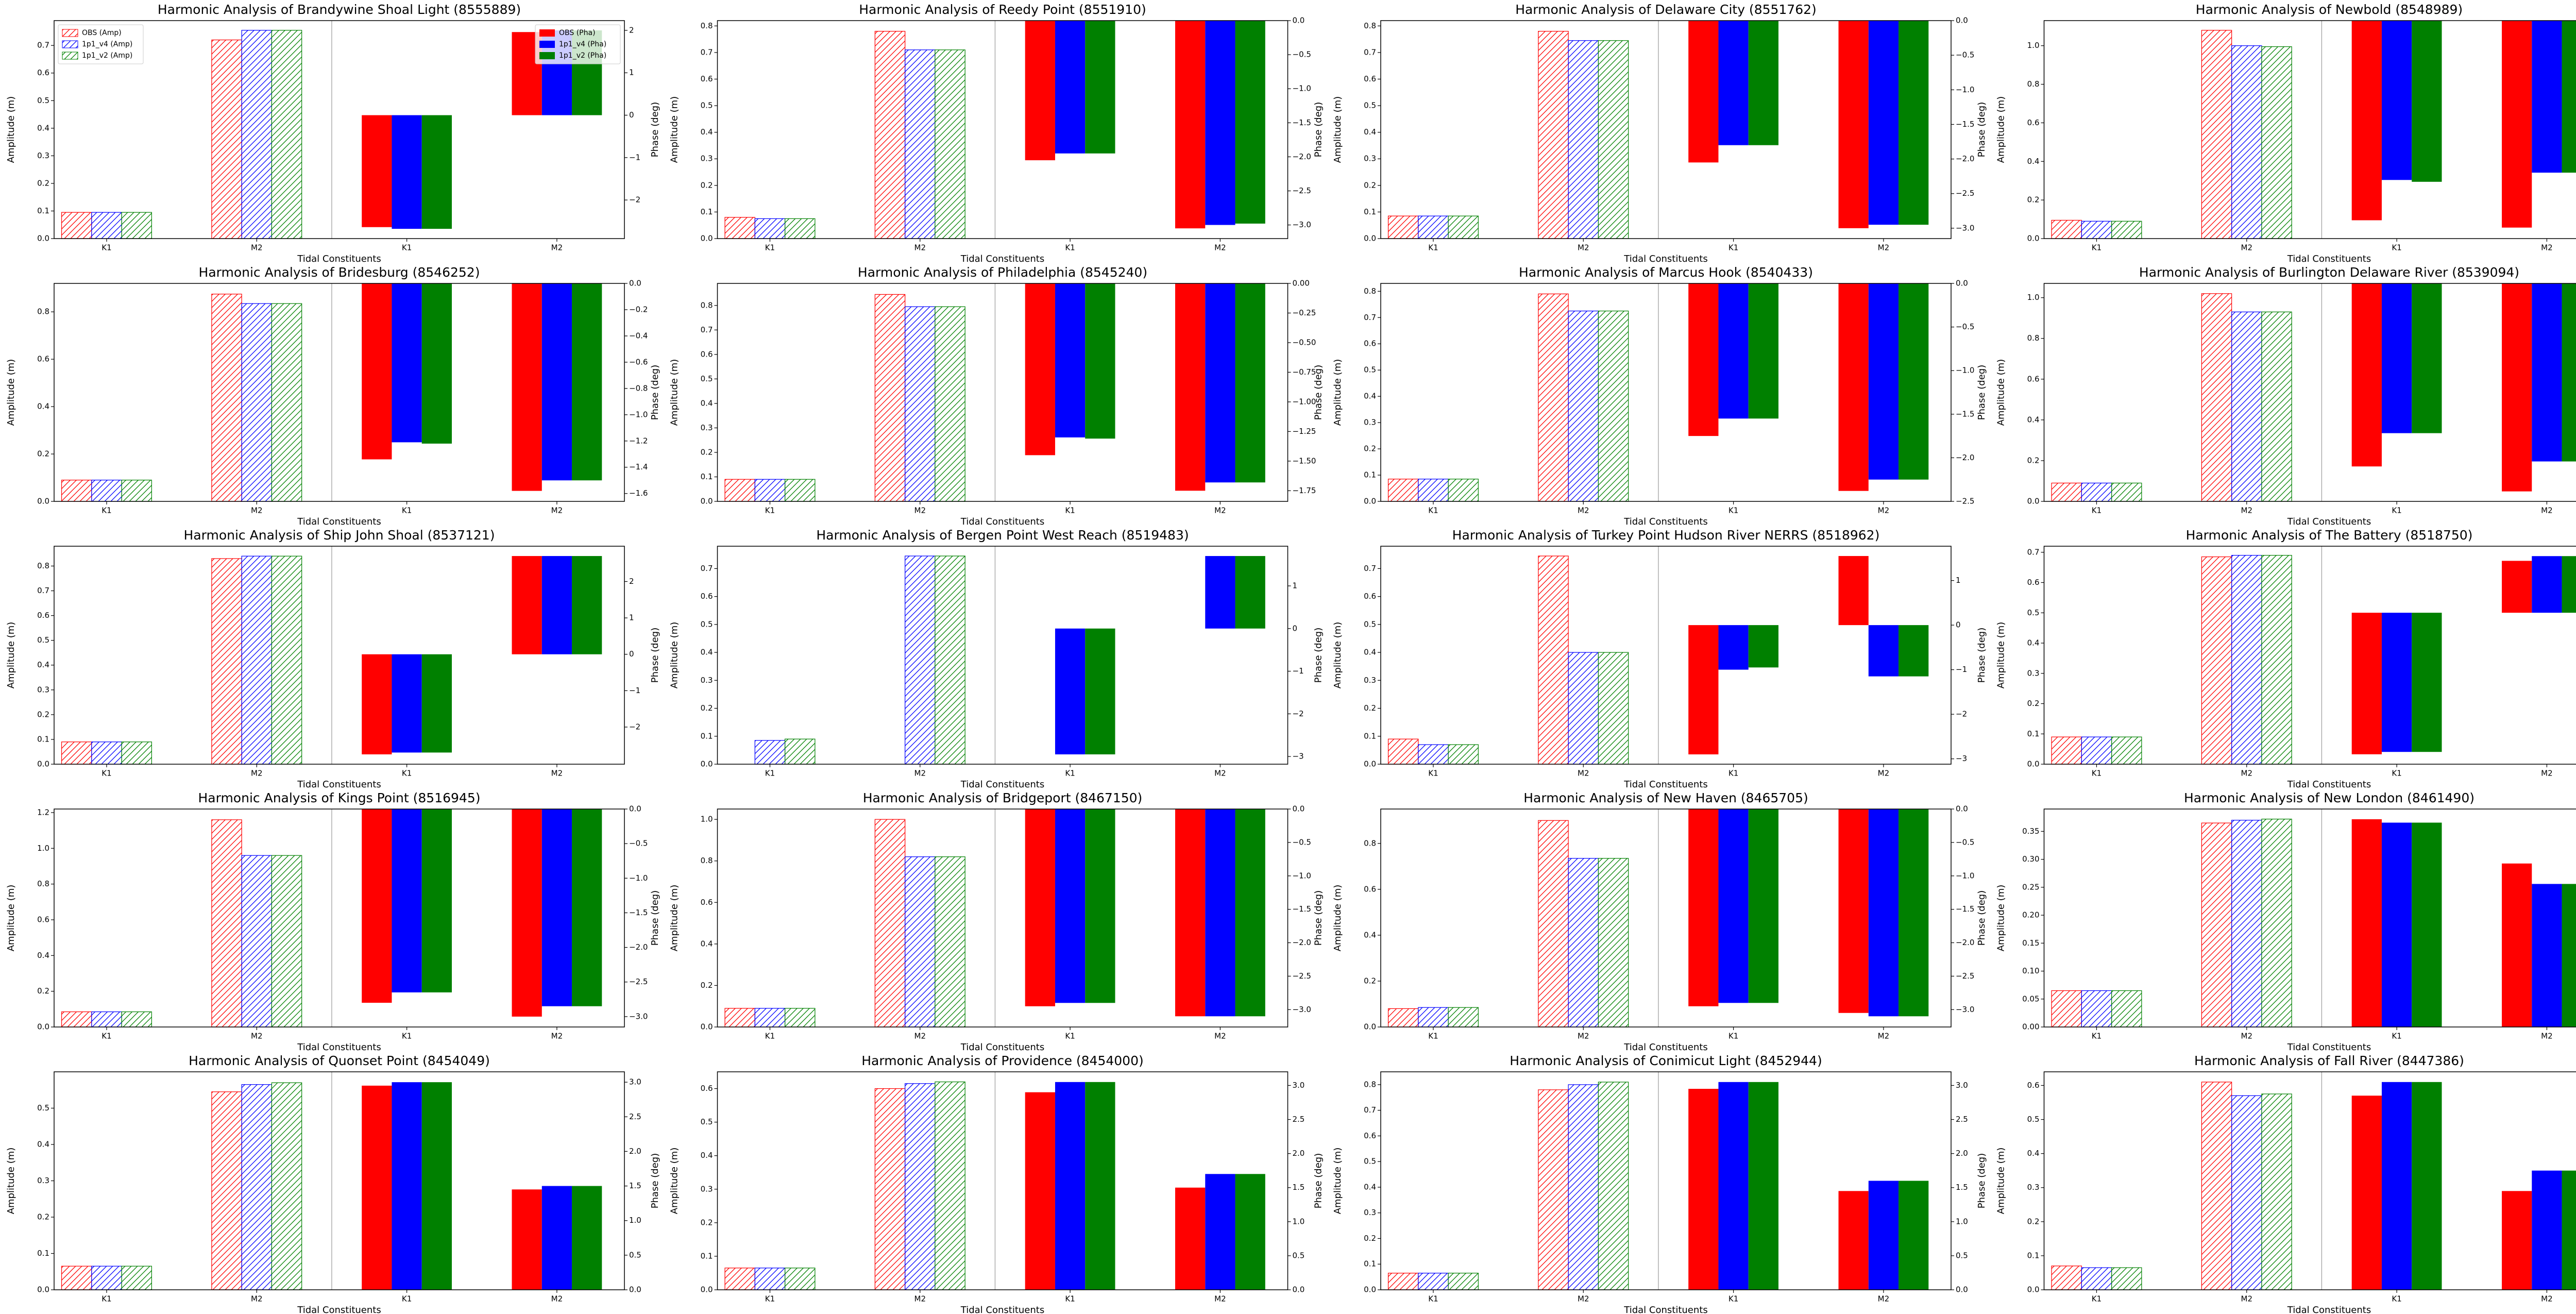 This screenshot has width=2576, height=1314. Describe the element at coordinates (1370, 448) in the screenshot. I see `y-tick-label: 0.2` at that location.